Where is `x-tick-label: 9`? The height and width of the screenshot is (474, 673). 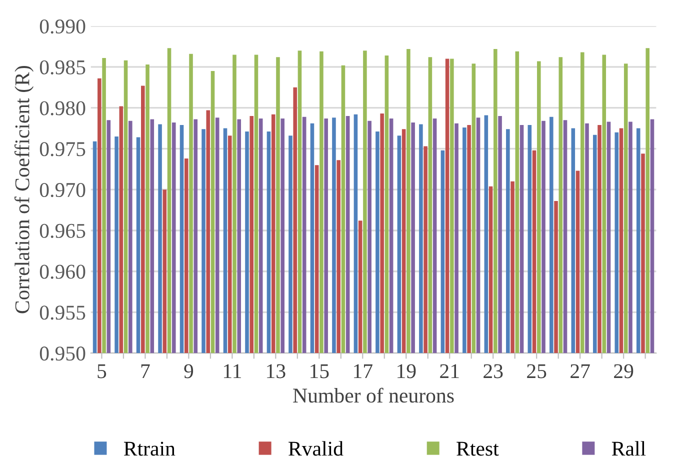
x-tick-label: 9 is located at coordinates (189, 371).